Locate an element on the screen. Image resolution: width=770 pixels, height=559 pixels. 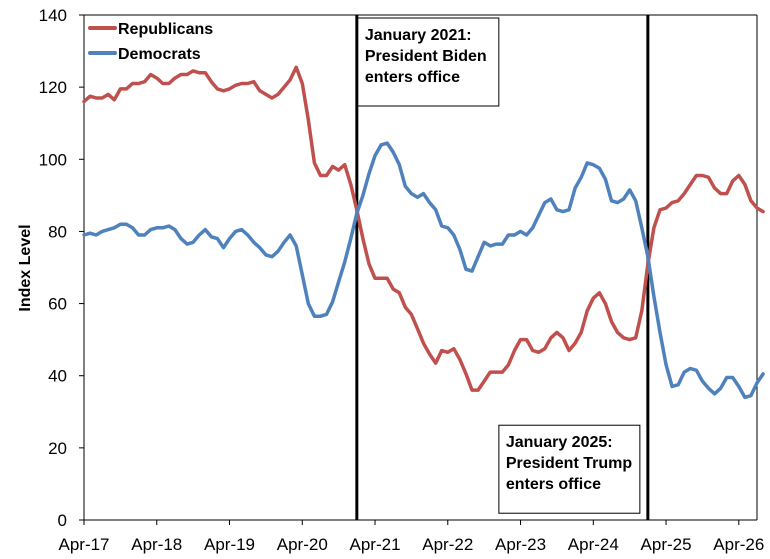
annotation-text: President Biden is located at coordinates (426, 56).